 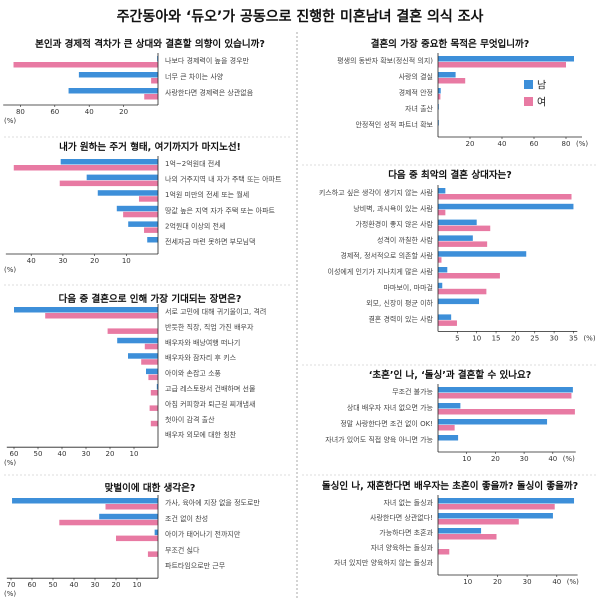 I want to click on category-label: 마마보이, 마마걸, so click(x=408, y=287).